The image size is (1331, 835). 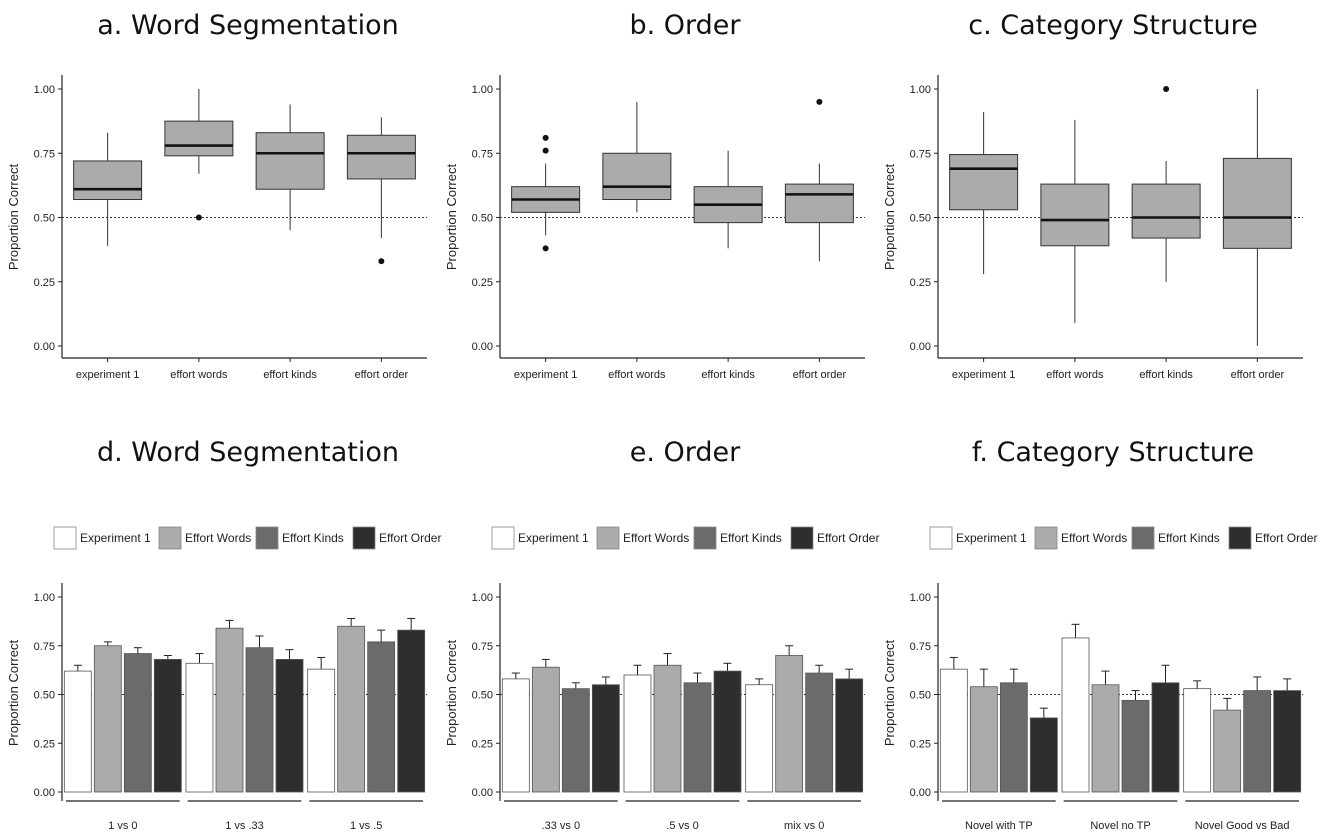 I want to click on x-tick-label: 1 vs .5, so click(x=366, y=826).